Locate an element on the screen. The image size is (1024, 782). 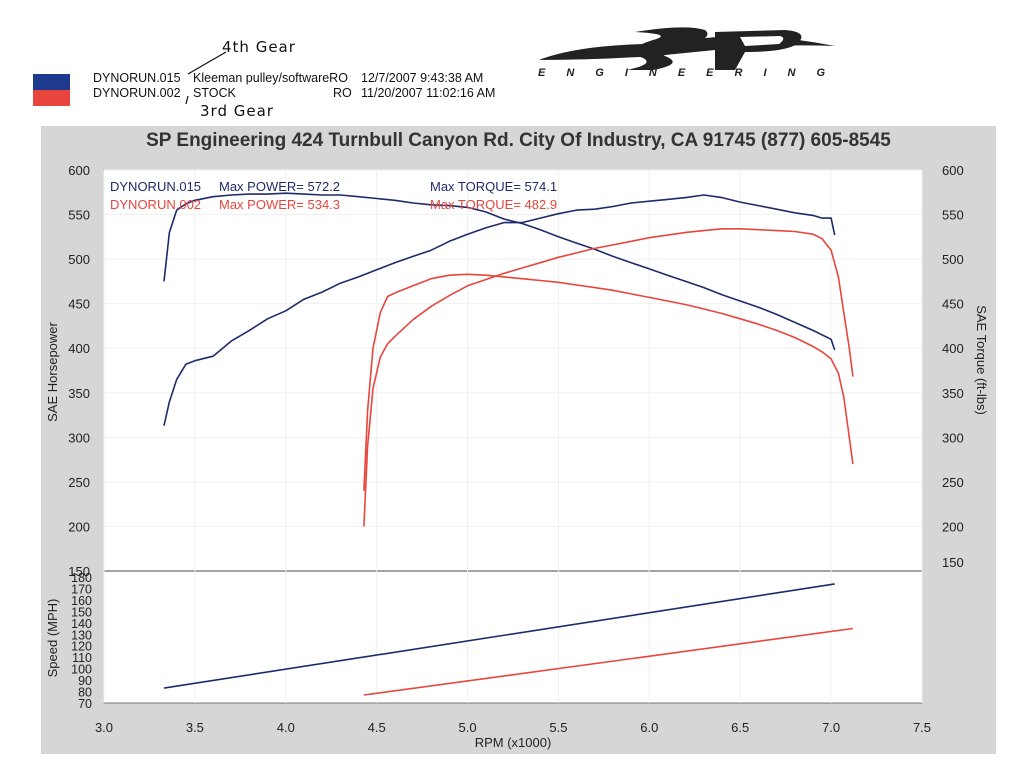
speed-tick-label: 100 is located at coordinates (81, 670).